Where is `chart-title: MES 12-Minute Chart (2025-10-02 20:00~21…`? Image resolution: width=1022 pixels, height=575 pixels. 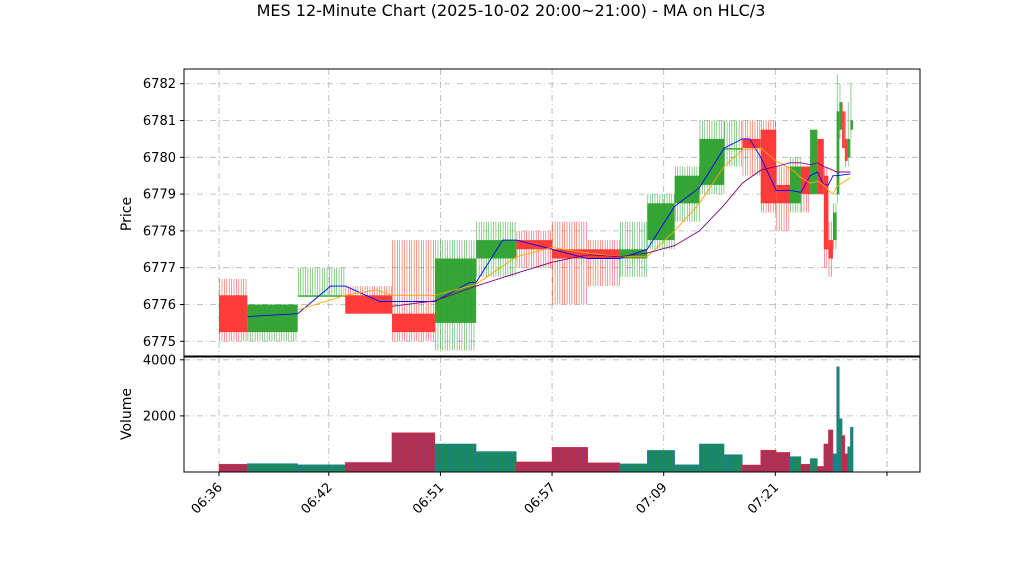
chart-title: MES 12-Minute Chart (2025-10-02 20:00~21… is located at coordinates (511, 10).